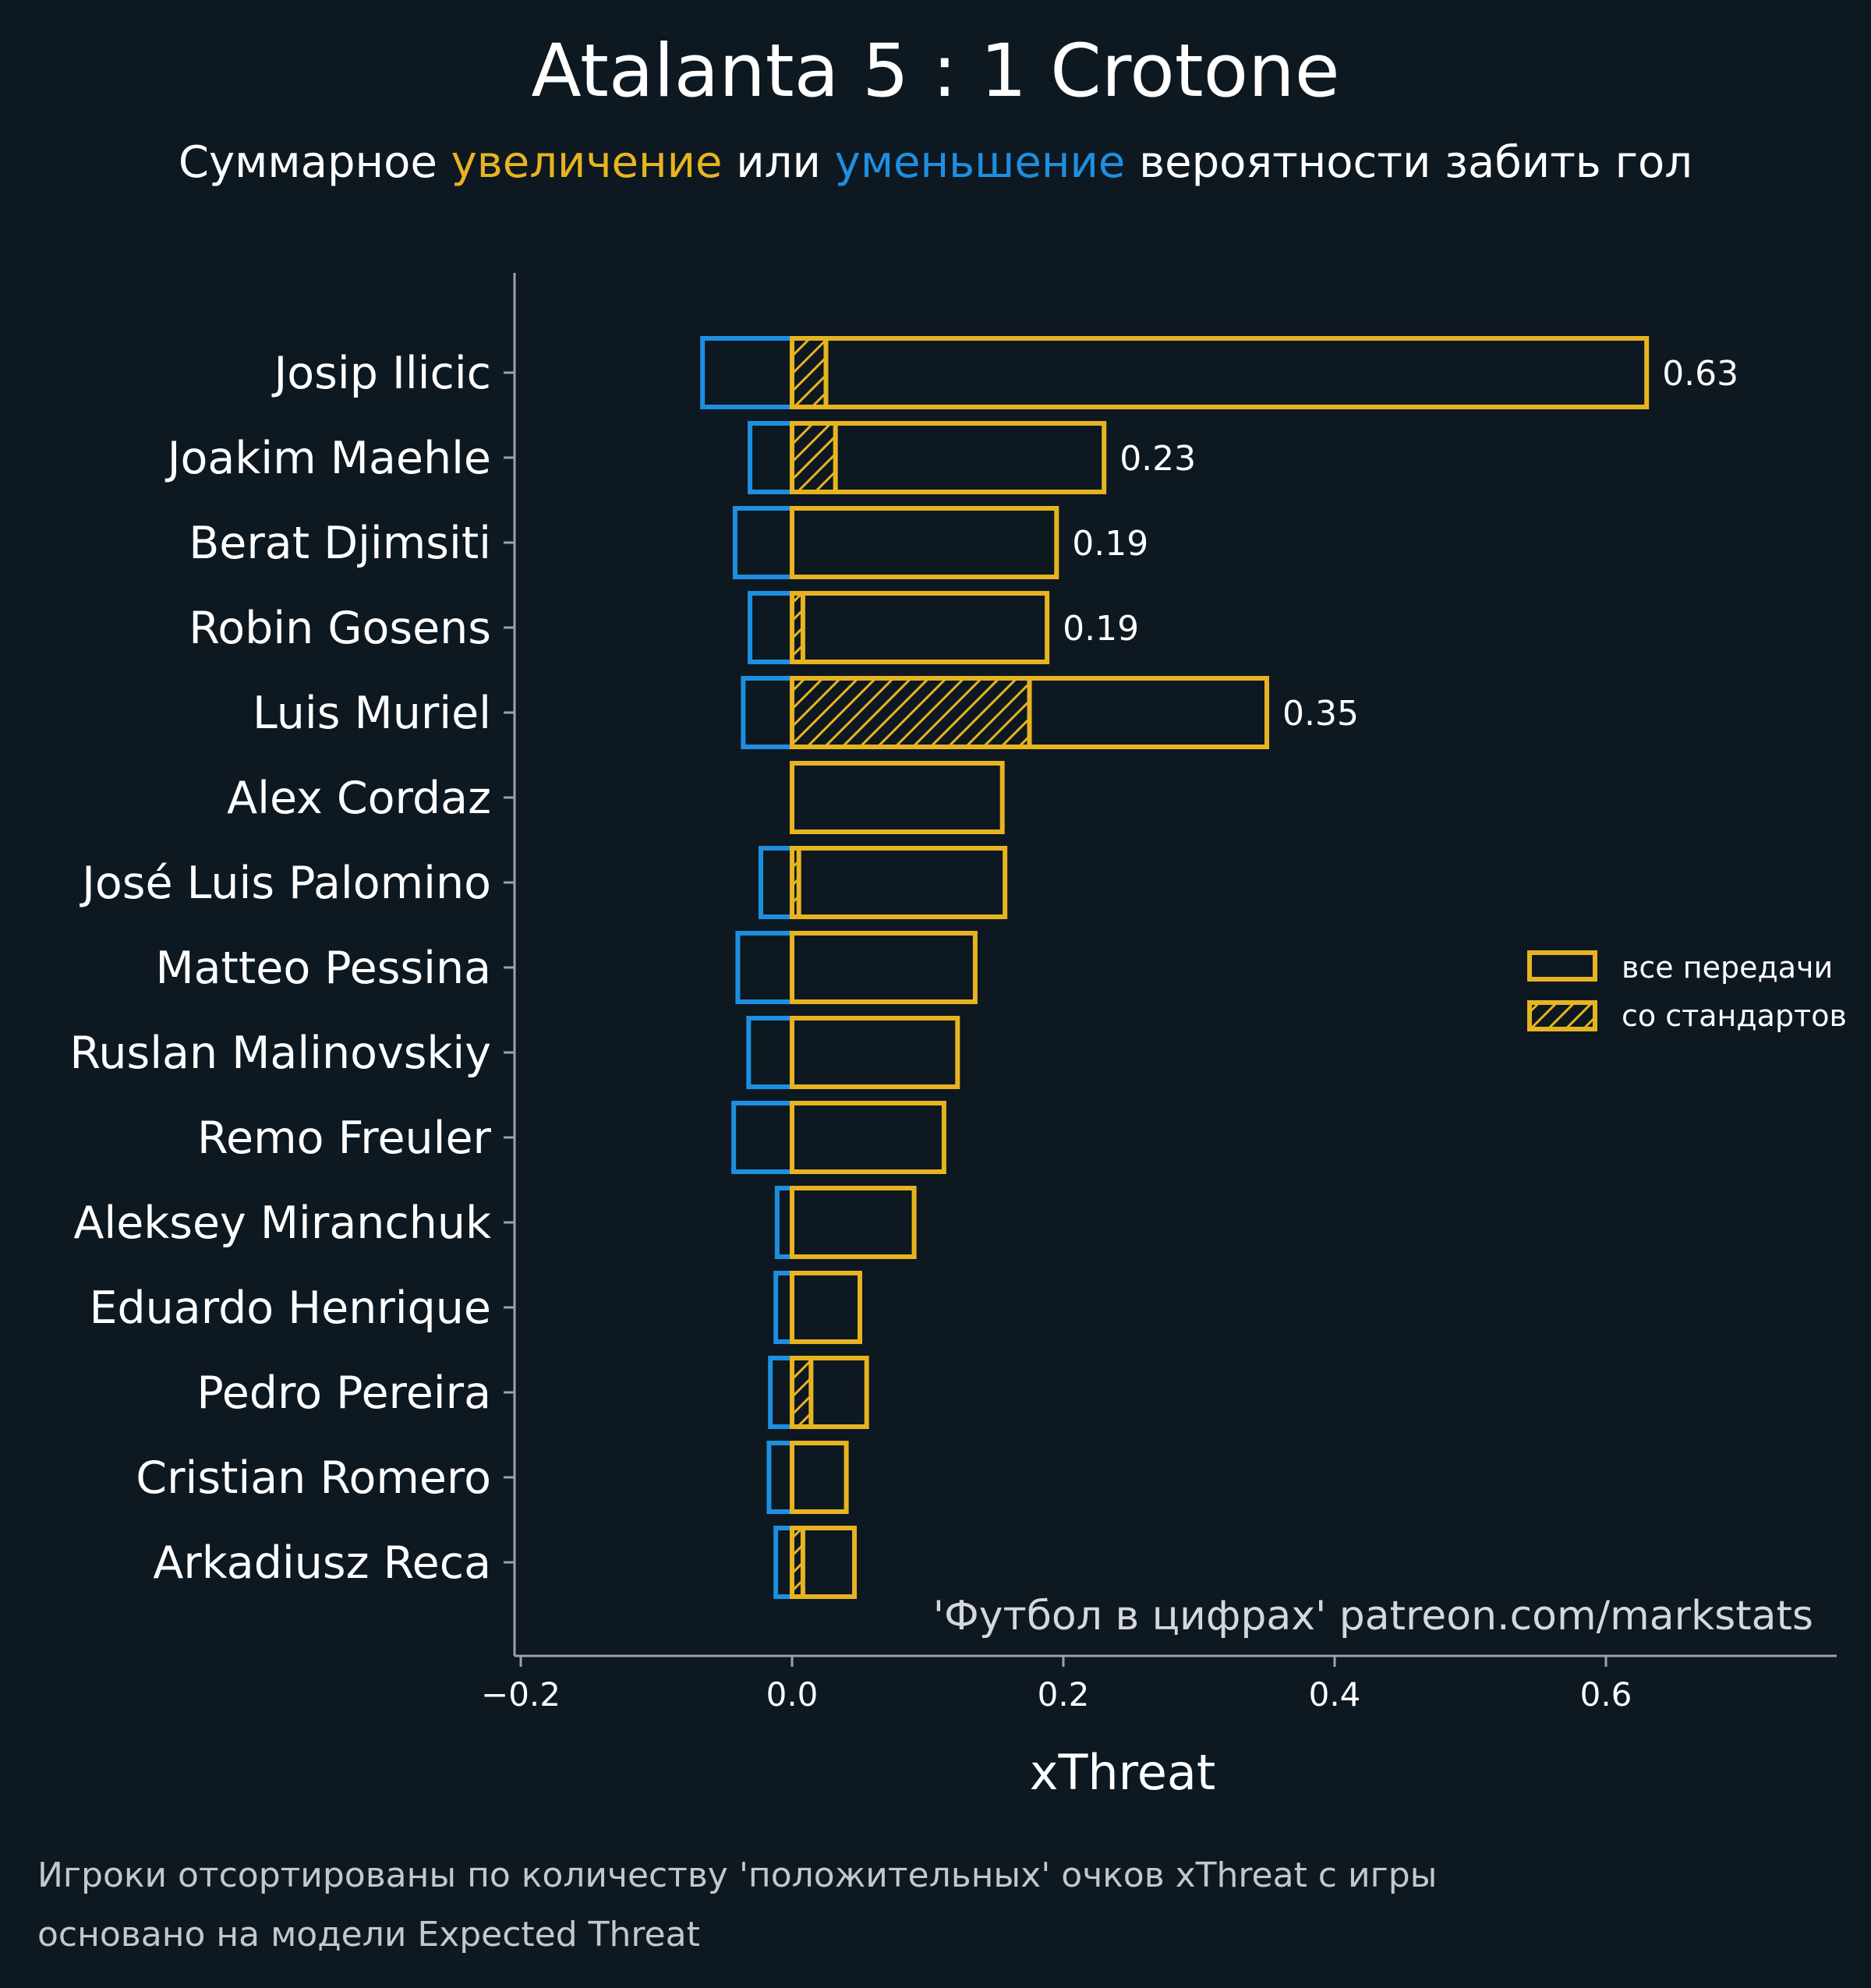  What do you see at coordinates (1122, 1772) in the screenshot?
I see `x-axis-title: xThreat` at bounding box center [1122, 1772].